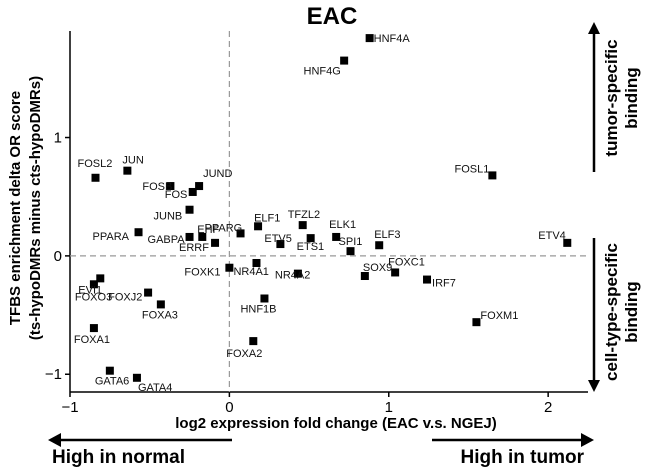  What do you see at coordinates (93, 297) in the screenshot?
I see `point-label-foxo3: FOXO3` at bounding box center [93, 297].